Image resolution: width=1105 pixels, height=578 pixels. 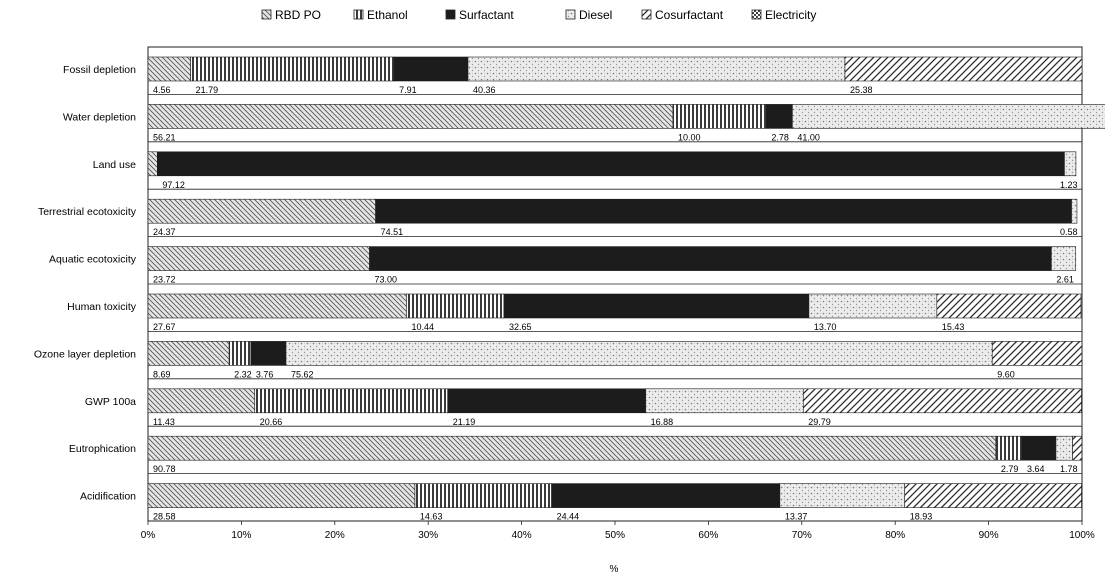 What do you see at coordinates (520, 327) in the screenshot?
I see `data-label: 32.65` at bounding box center [520, 327].